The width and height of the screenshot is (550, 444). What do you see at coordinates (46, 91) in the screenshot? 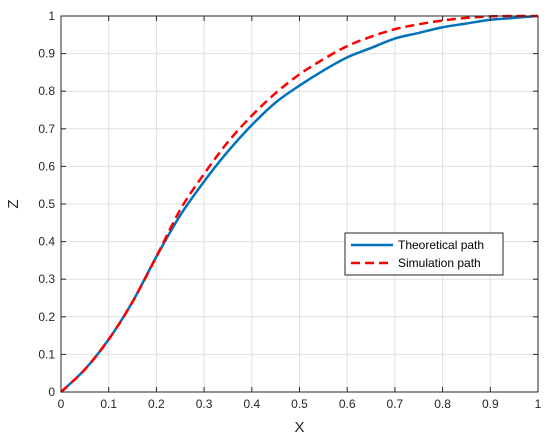
I see `y-tick-label: 0.8` at bounding box center [46, 91].